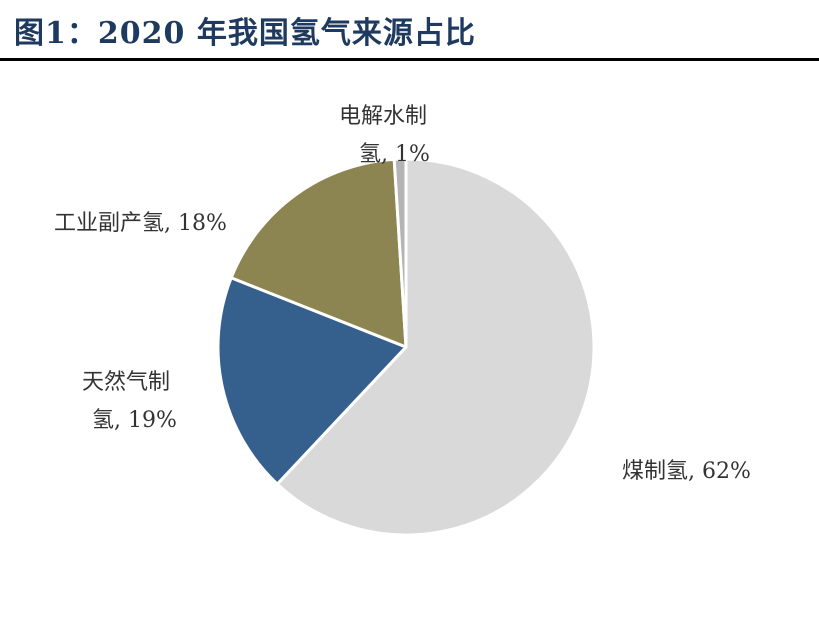  Describe the element at coordinates (409, 59) in the screenshot. I see `title-divider` at that location.